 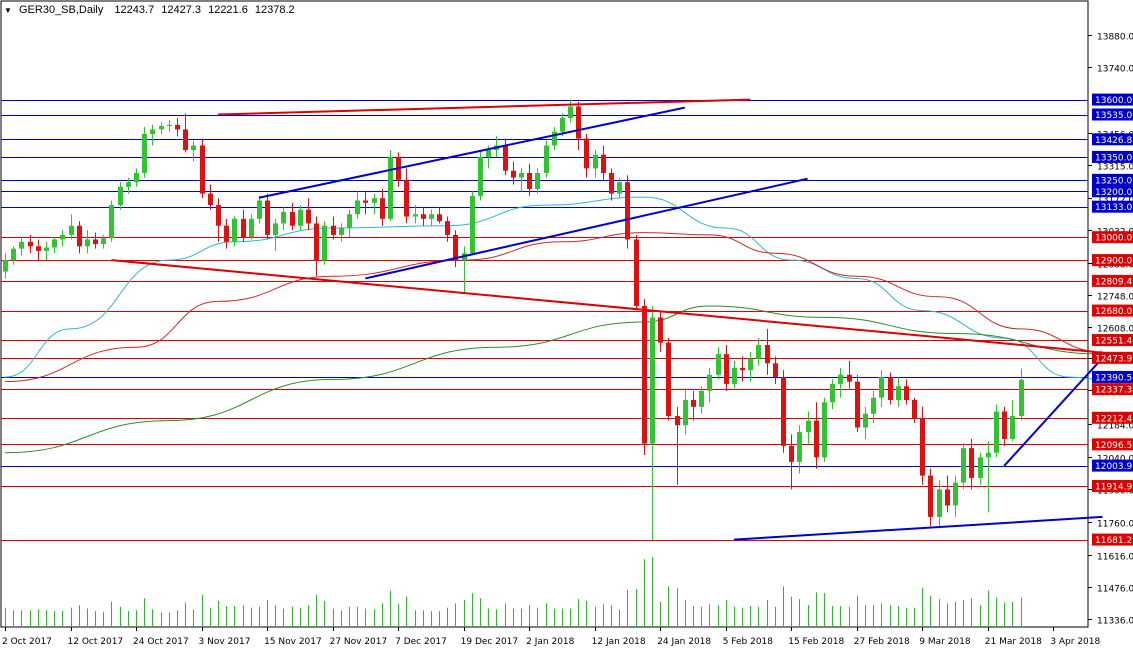 I want to click on time-tick-label: 12 Jan 2018, so click(x=619, y=642).